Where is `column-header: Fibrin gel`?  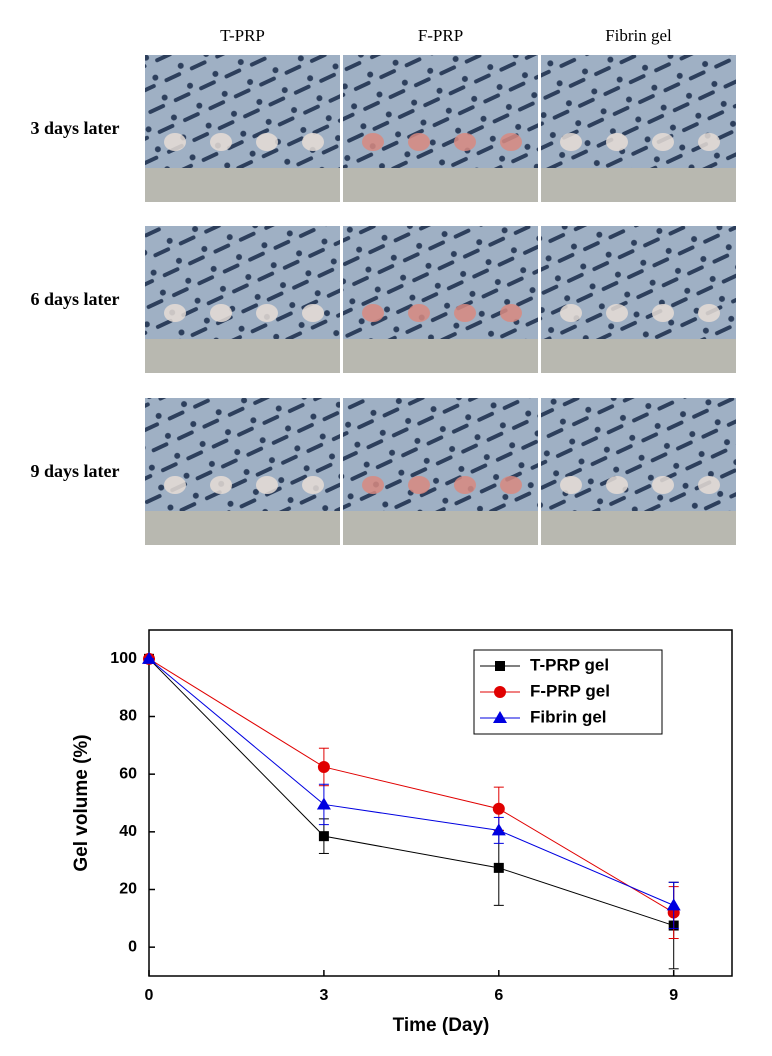 column-header: Fibrin gel is located at coordinates (638, 35).